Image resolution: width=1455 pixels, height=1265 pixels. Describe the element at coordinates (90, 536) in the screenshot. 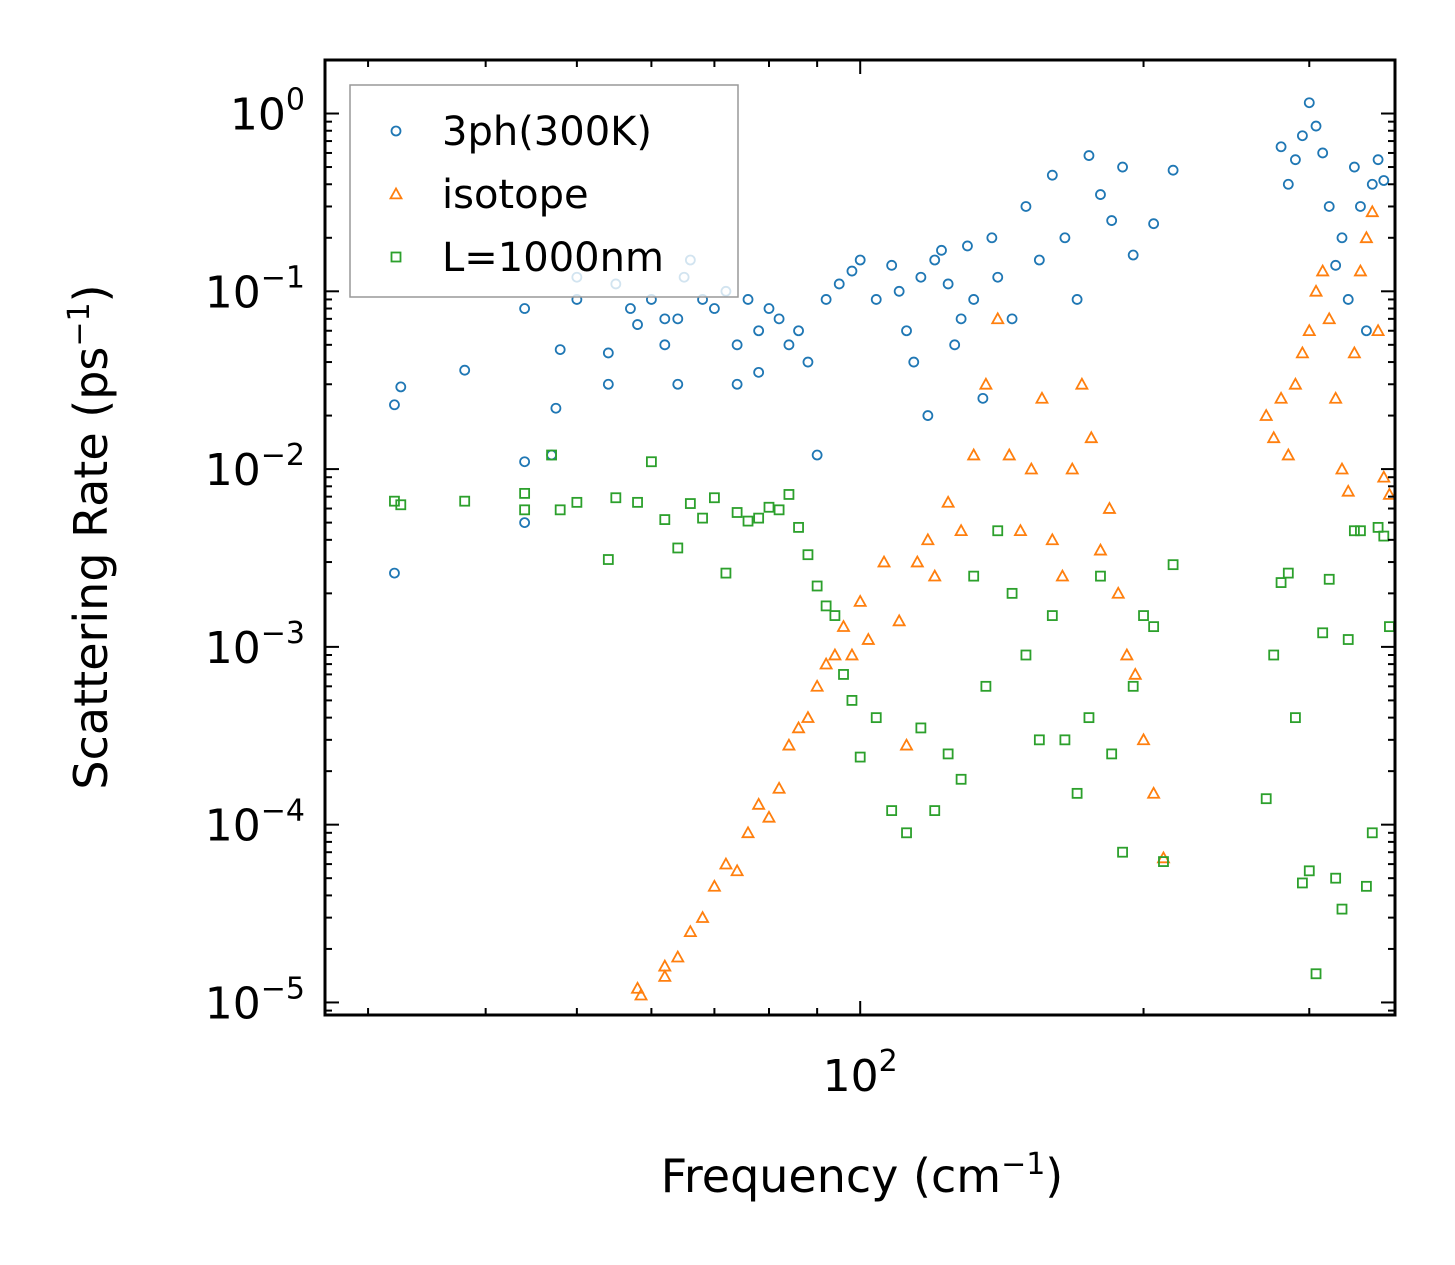

I see `y-axis-title: Scattering Rate (ps−1)` at that location.